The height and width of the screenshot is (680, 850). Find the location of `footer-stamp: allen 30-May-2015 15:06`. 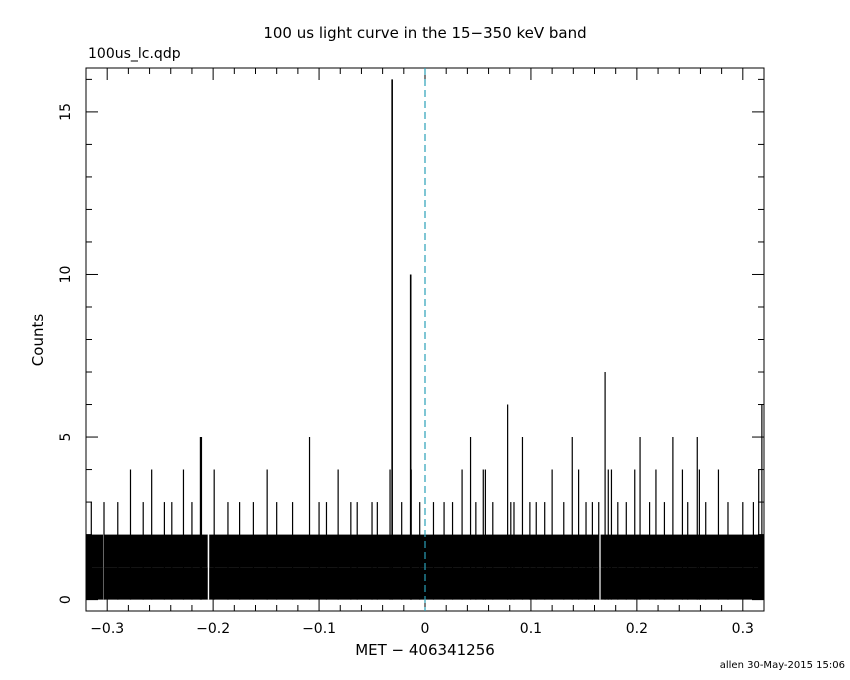

footer-stamp: allen 30-May-2015 15:06 is located at coordinates (782, 665).